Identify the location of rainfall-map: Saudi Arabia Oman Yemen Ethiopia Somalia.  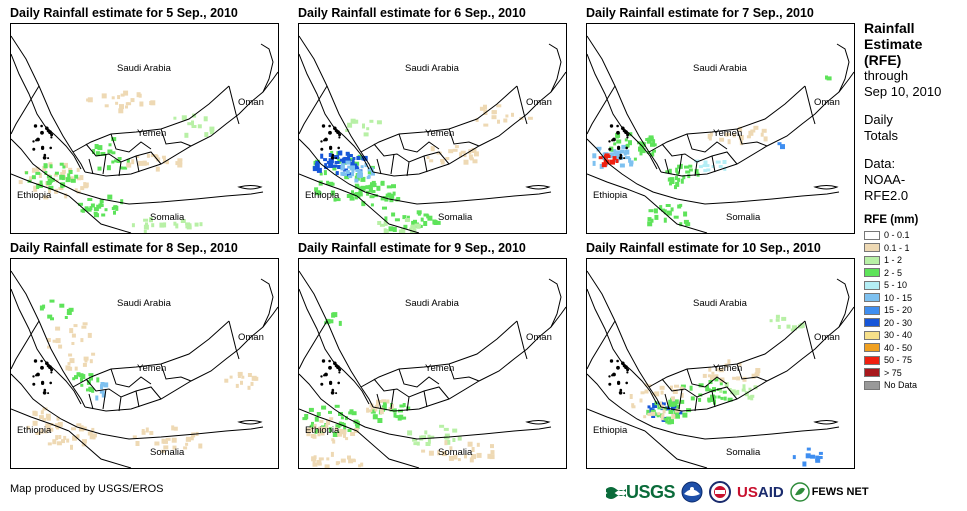
(432, 363).